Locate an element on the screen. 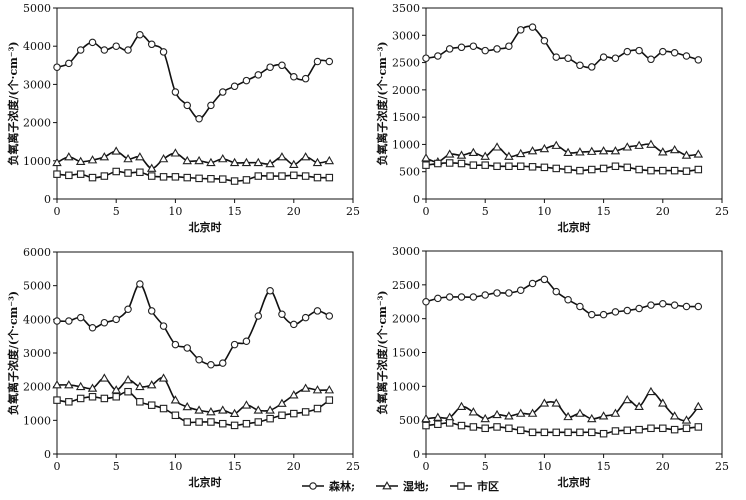  legend-label: 森林; is located at coordinates (342, 486).